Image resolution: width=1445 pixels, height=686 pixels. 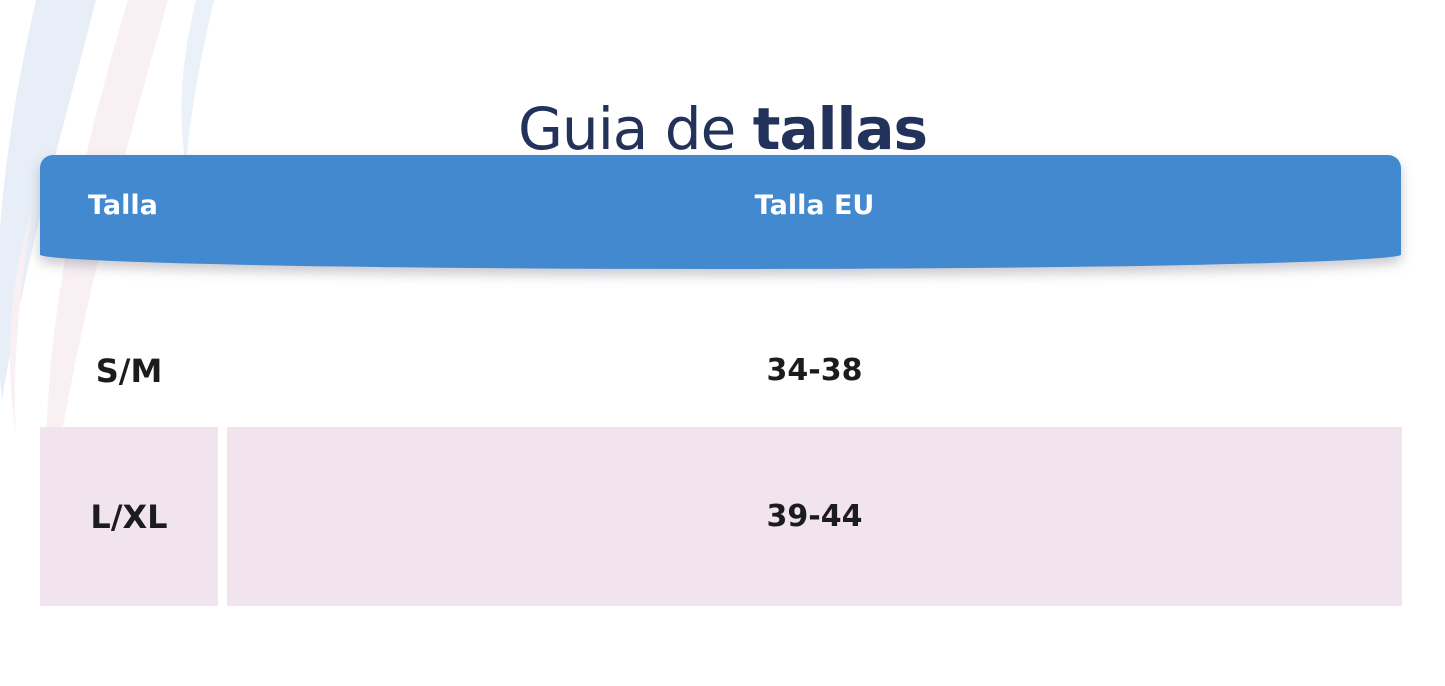 What do you see at coordinates (129, 516) in the screenshot?
I see `cell-size-label: L/XL` at bounding box center [129, 516].